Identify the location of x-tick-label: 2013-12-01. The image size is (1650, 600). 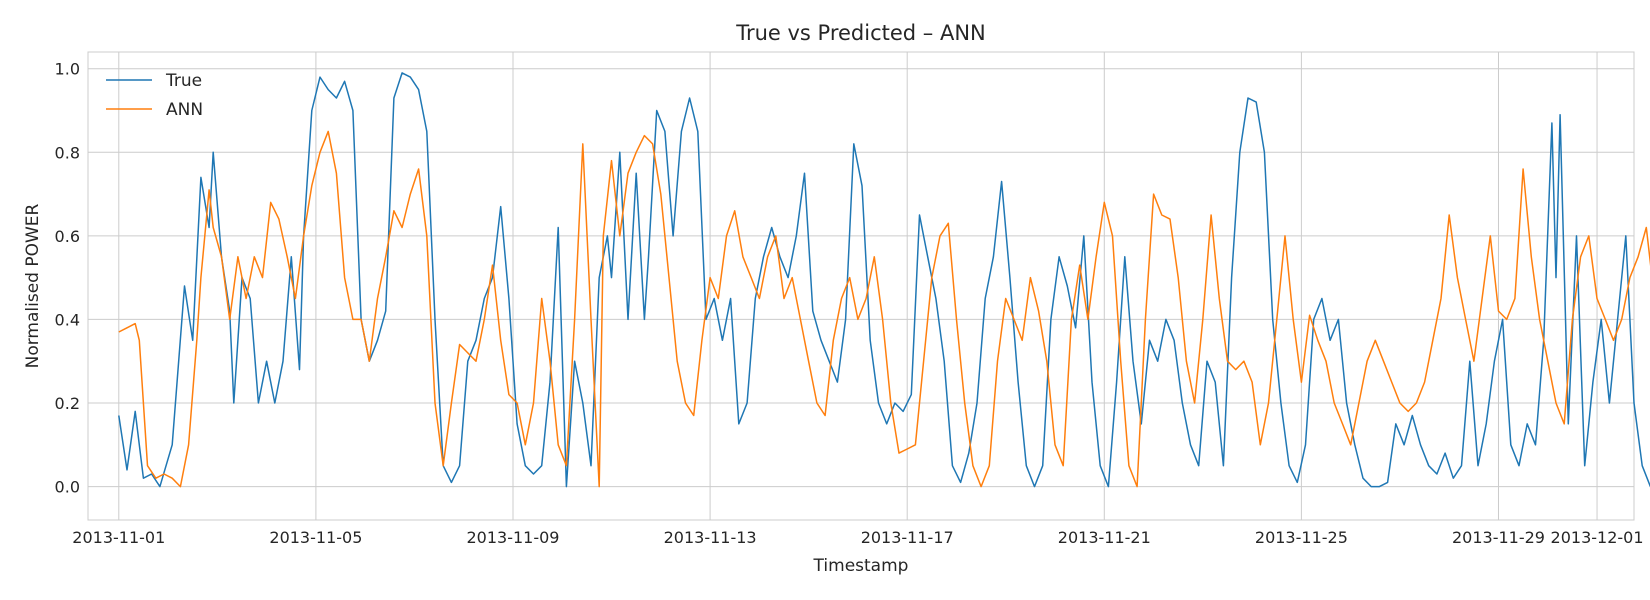
(1597, 537).